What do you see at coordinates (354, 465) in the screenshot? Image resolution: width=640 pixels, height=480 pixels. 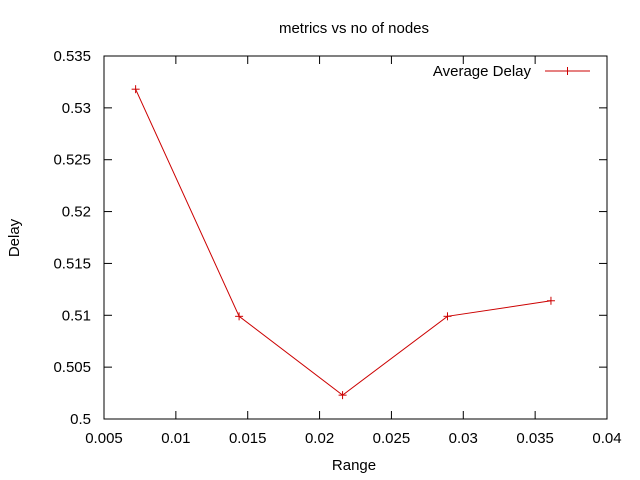 I see `x-axis-label: Range` at bounding box center [354, 465].